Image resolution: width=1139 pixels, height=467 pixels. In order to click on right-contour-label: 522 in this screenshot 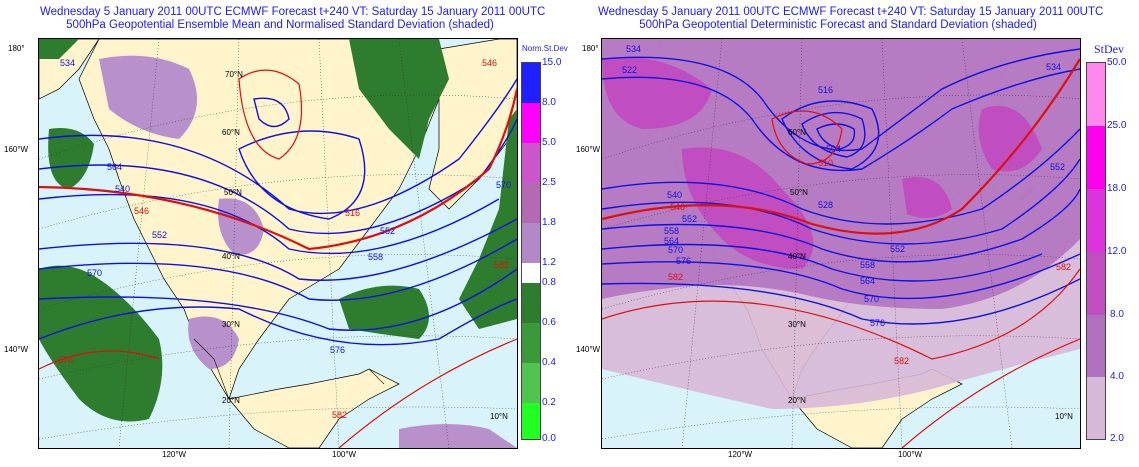, I will do `click(630, 70)`.